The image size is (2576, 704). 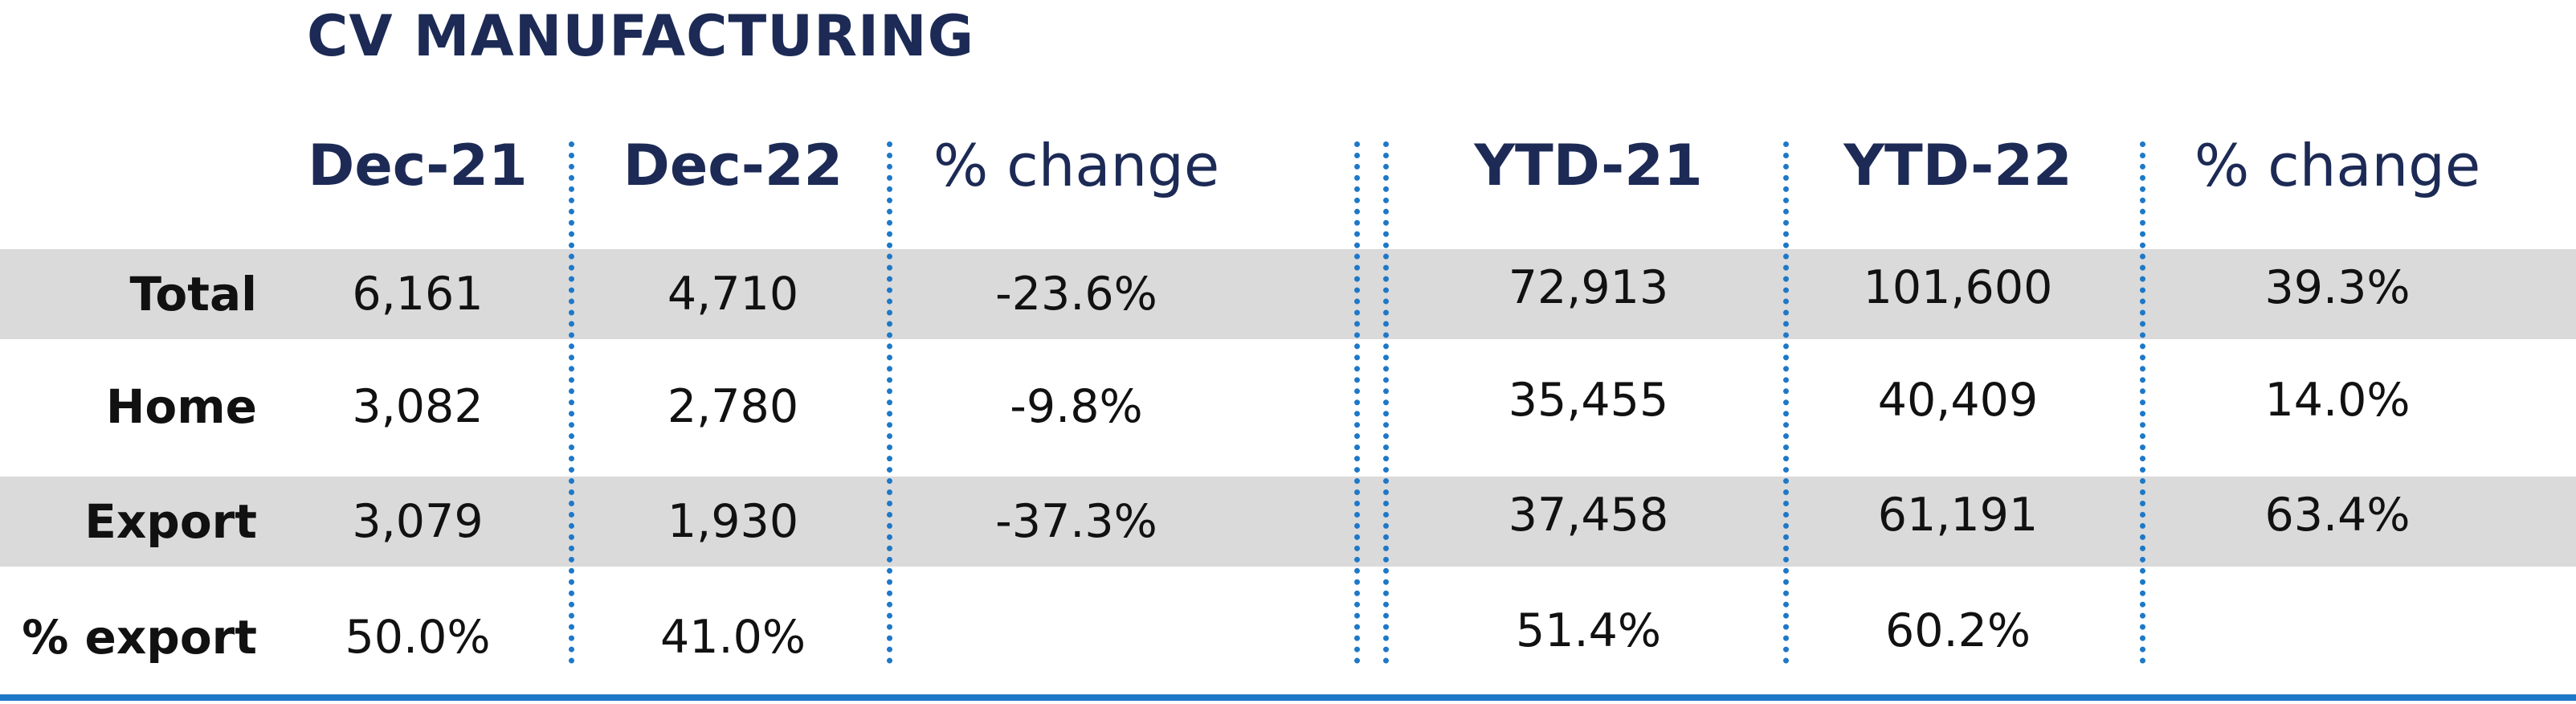 I want to click on cell-export-dec-22: 1,930, so click(x=733, y=521).